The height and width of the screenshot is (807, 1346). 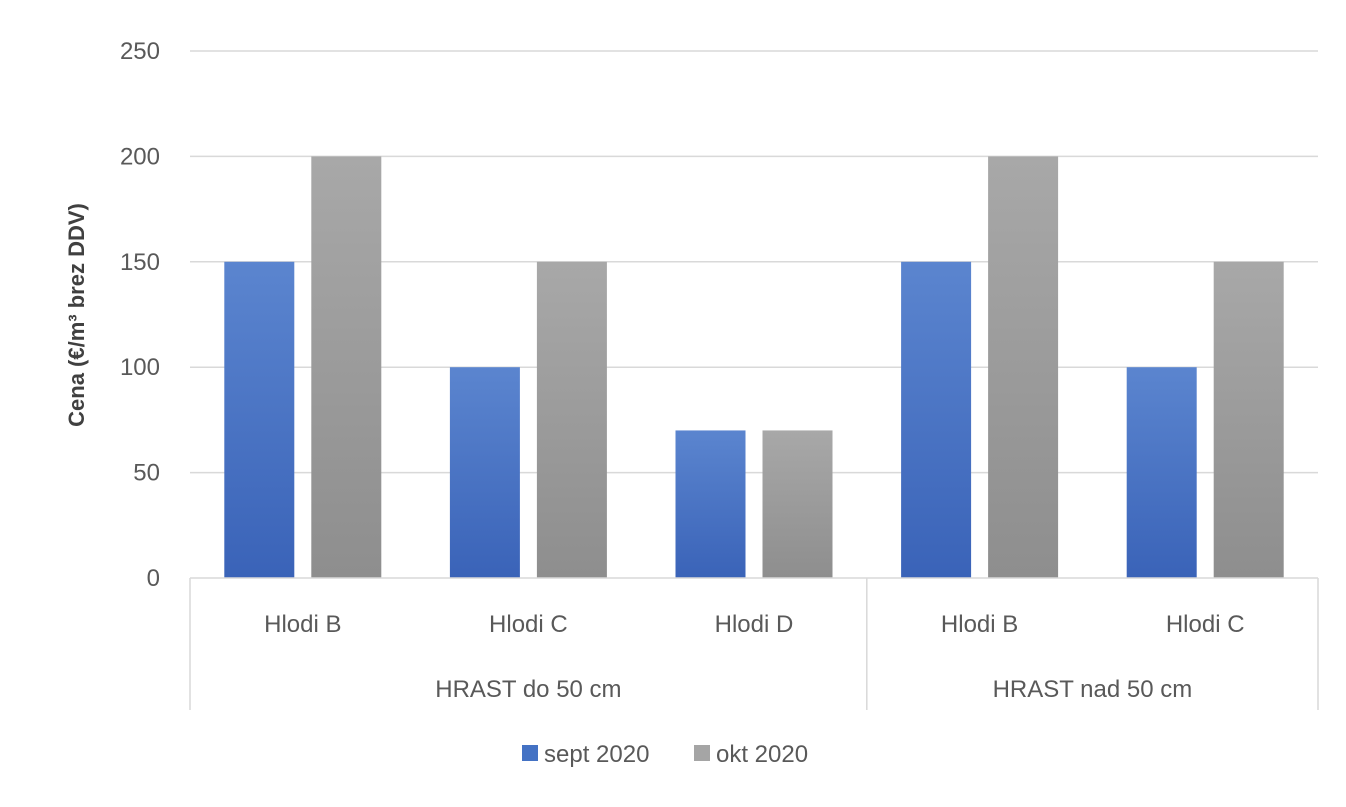 I want to click on x-tick-label: Hlodi D, so click(x=754, y=624).